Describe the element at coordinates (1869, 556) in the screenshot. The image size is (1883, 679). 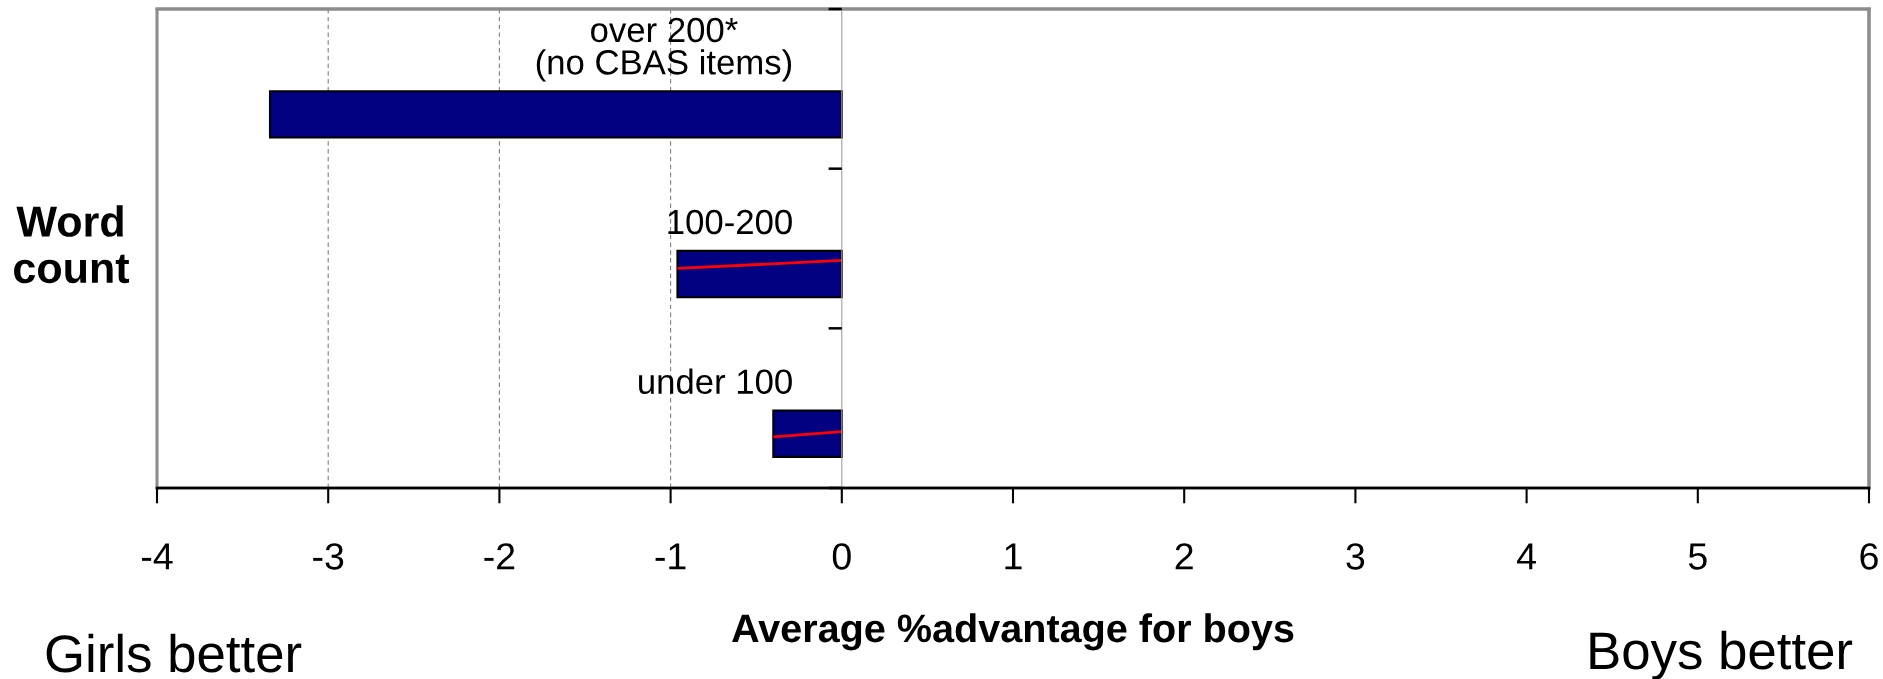
I see `x-tick-label: 6` at that location.